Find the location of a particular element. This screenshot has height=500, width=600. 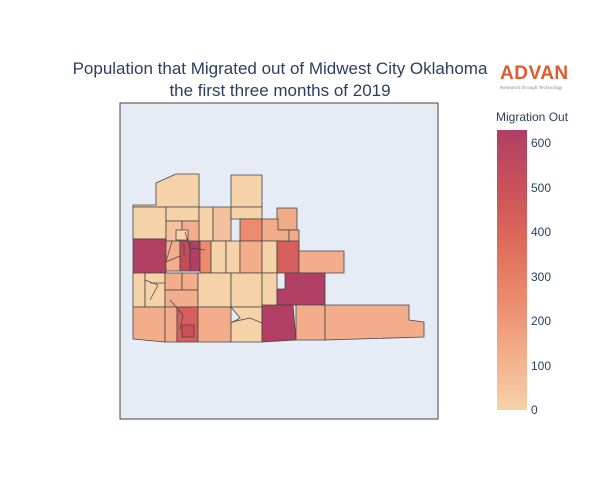

colorbar-tick-label: 100 is located at coordinates (541, 365).